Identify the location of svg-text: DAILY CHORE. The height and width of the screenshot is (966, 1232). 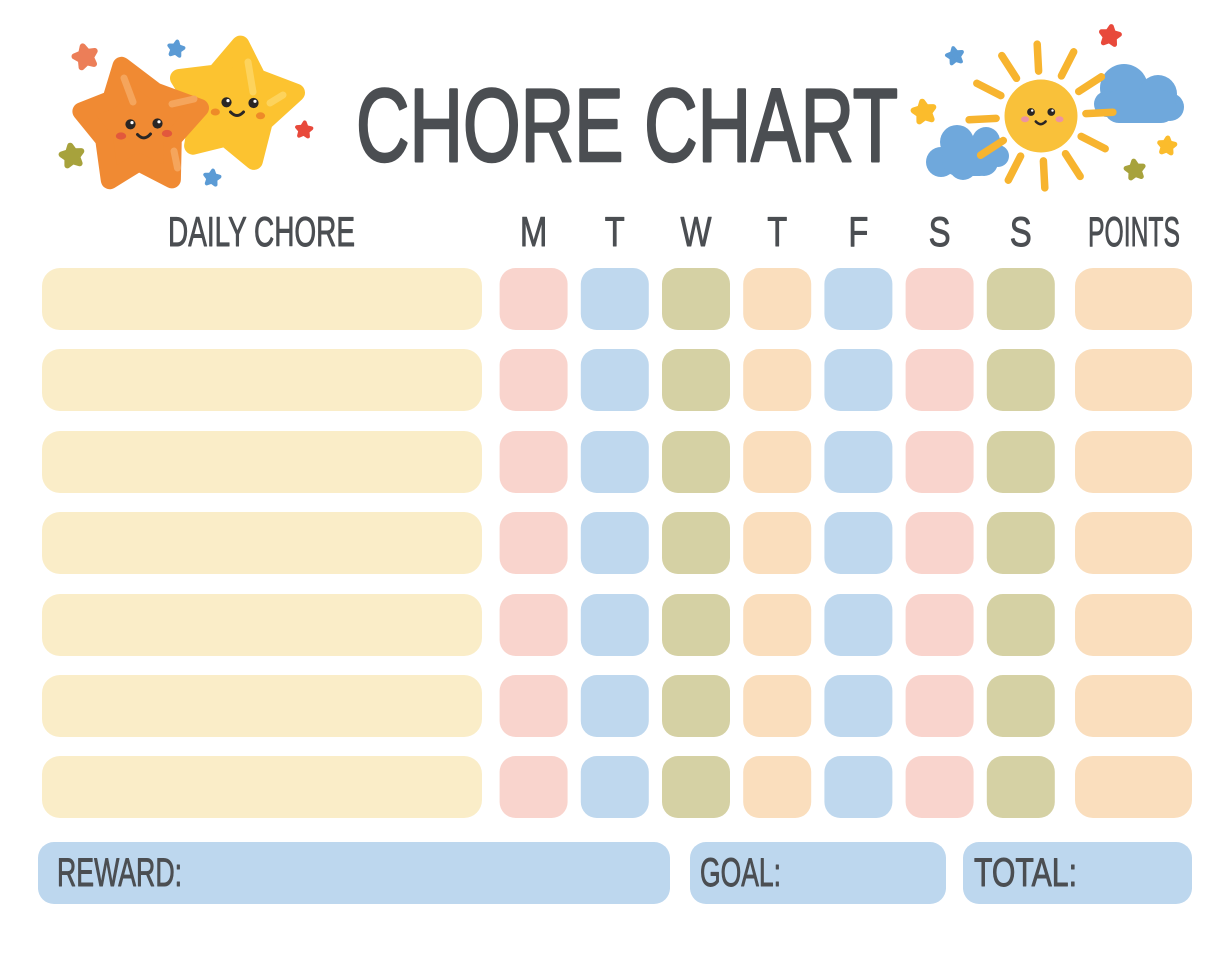
(261, 231).